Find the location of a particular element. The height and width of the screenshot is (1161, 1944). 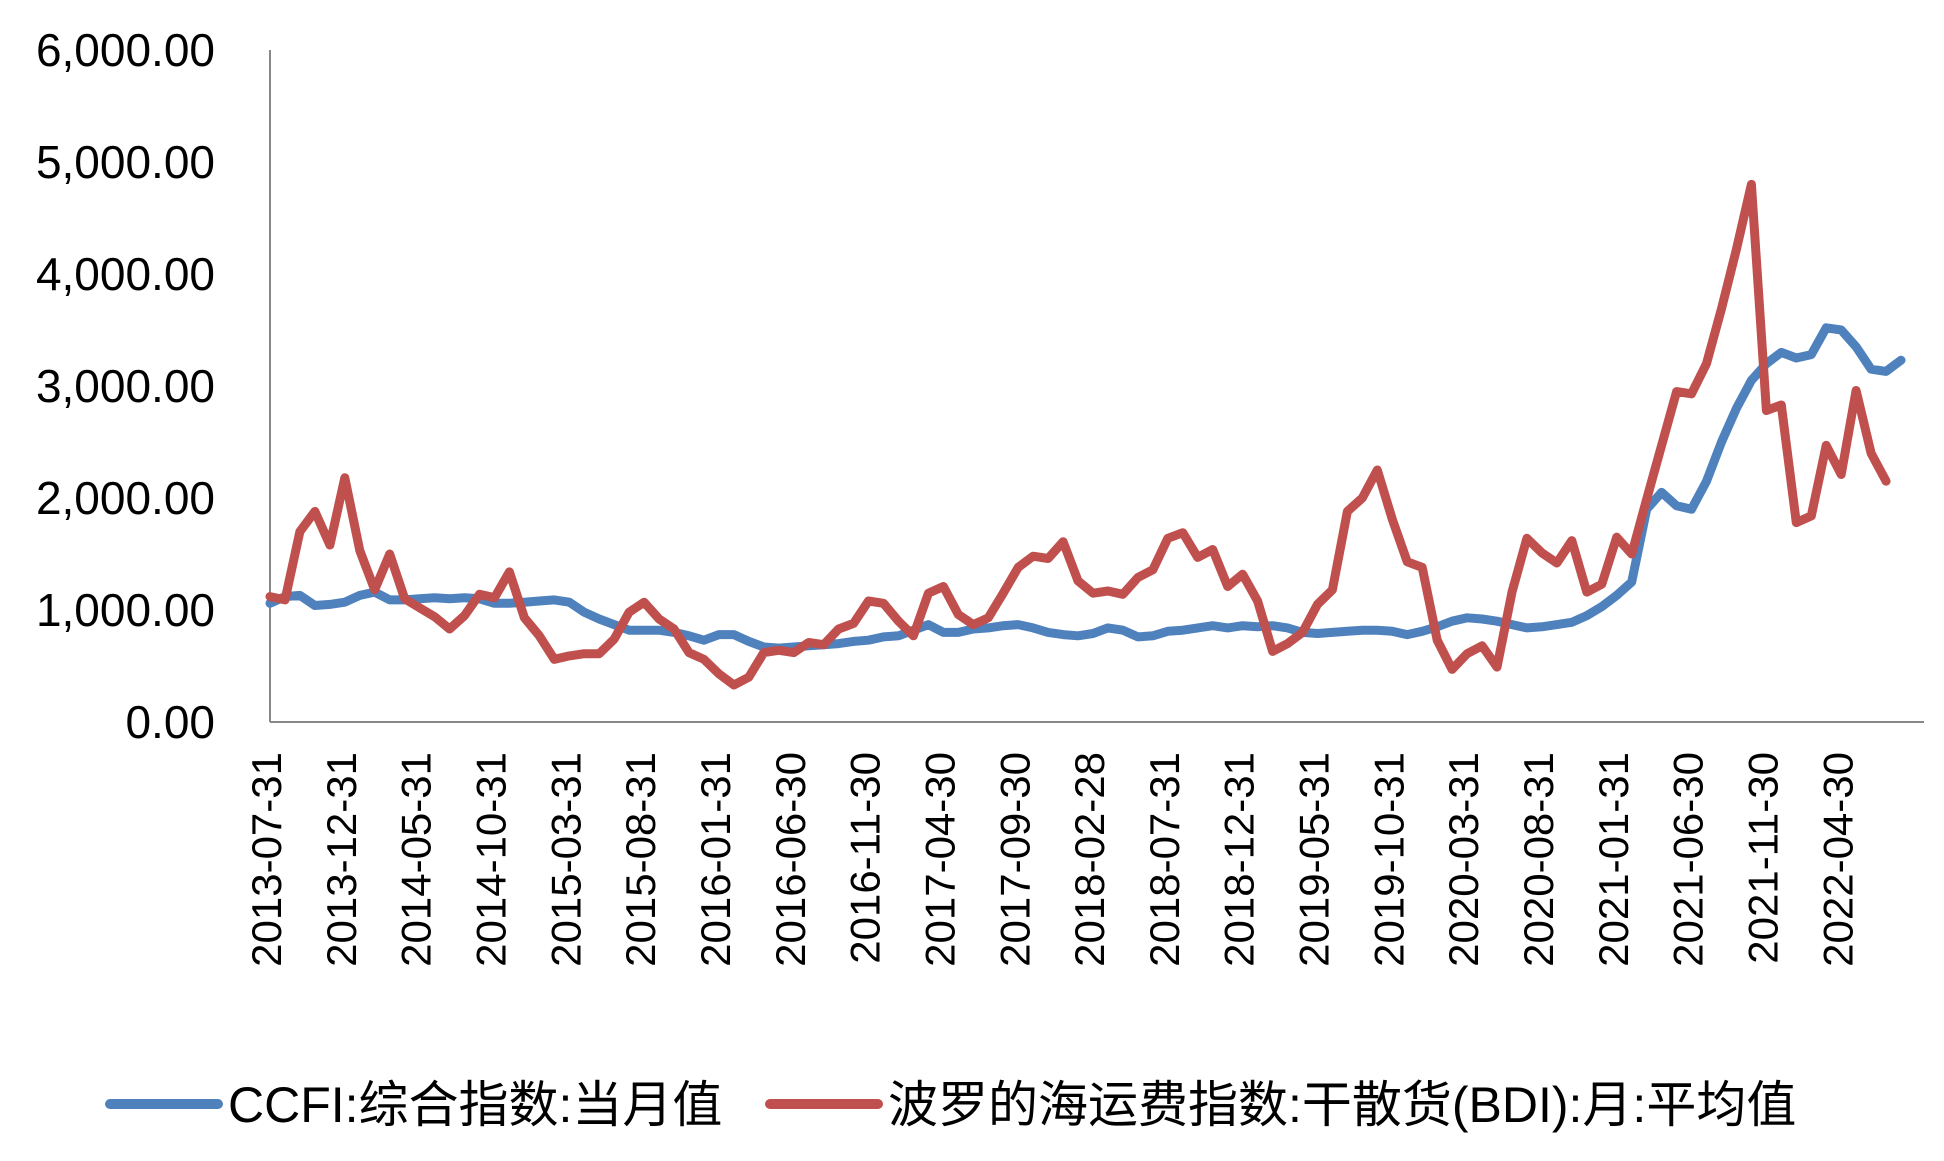

x-tick-label: 2018-02-28 is located at coordinates (1089, 859).